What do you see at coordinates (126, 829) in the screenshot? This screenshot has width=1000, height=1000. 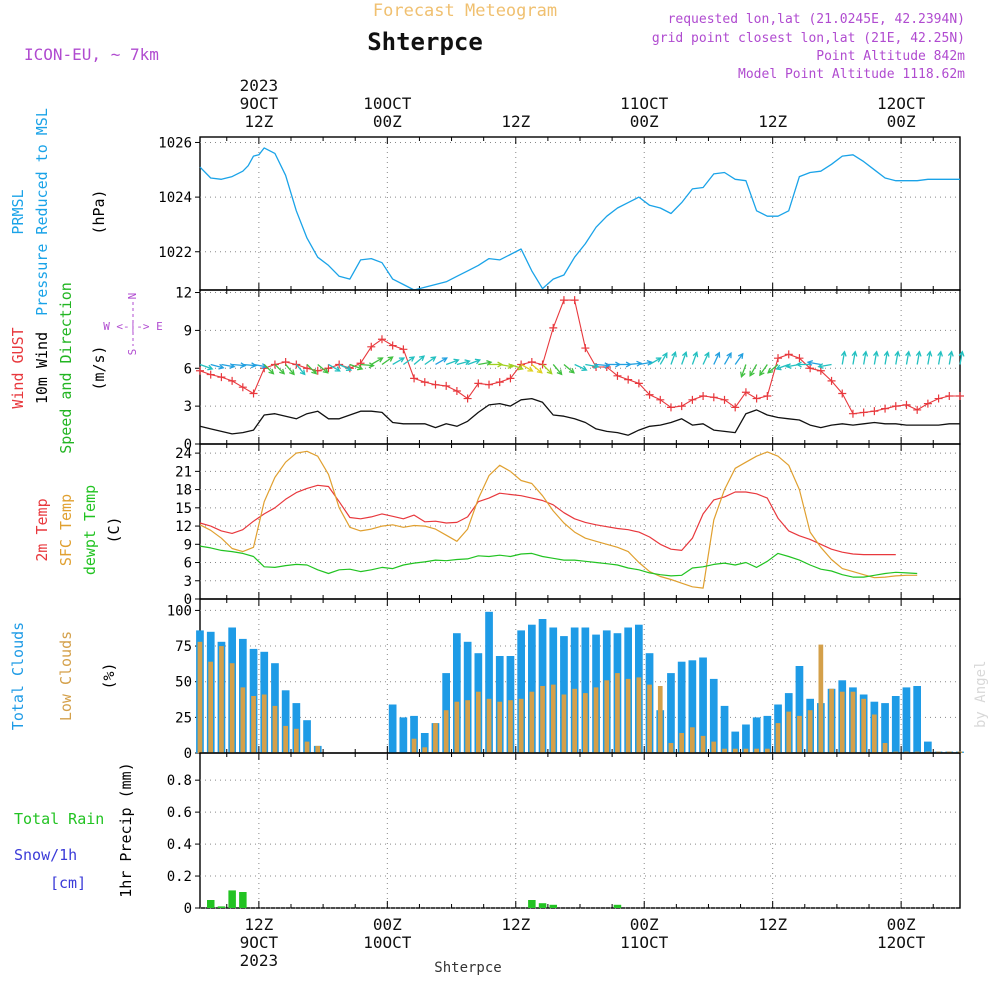 I see `side-label: 1hr Precip (mm)` at bounding box center [126, 829].